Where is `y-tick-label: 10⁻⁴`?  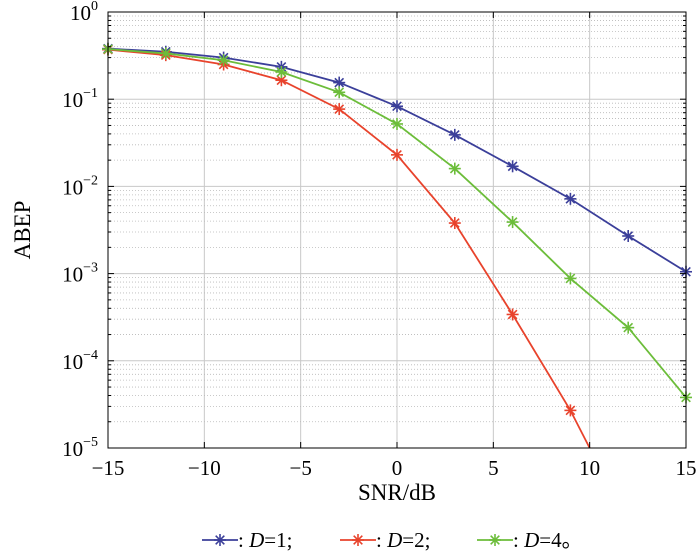
y-tick-label: 10⁻⁴ is located at coordinates (80, 361).